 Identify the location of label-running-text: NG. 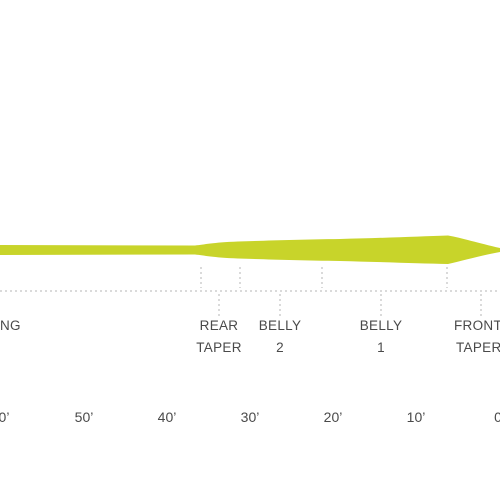
(10, 325).